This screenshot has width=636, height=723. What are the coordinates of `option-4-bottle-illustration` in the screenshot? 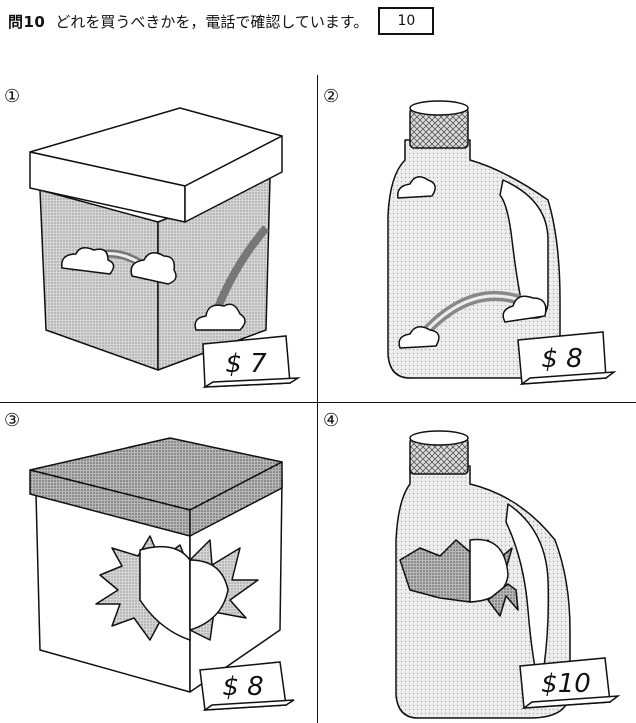 It's located at (483, 574).